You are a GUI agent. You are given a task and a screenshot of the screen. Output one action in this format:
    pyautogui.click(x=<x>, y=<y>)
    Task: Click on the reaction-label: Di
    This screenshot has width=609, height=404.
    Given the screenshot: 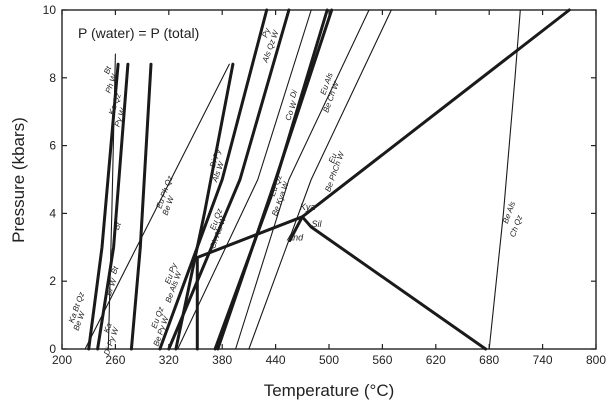 What is the action you would take?
    pyautogui.click(x=293, y=94)
    